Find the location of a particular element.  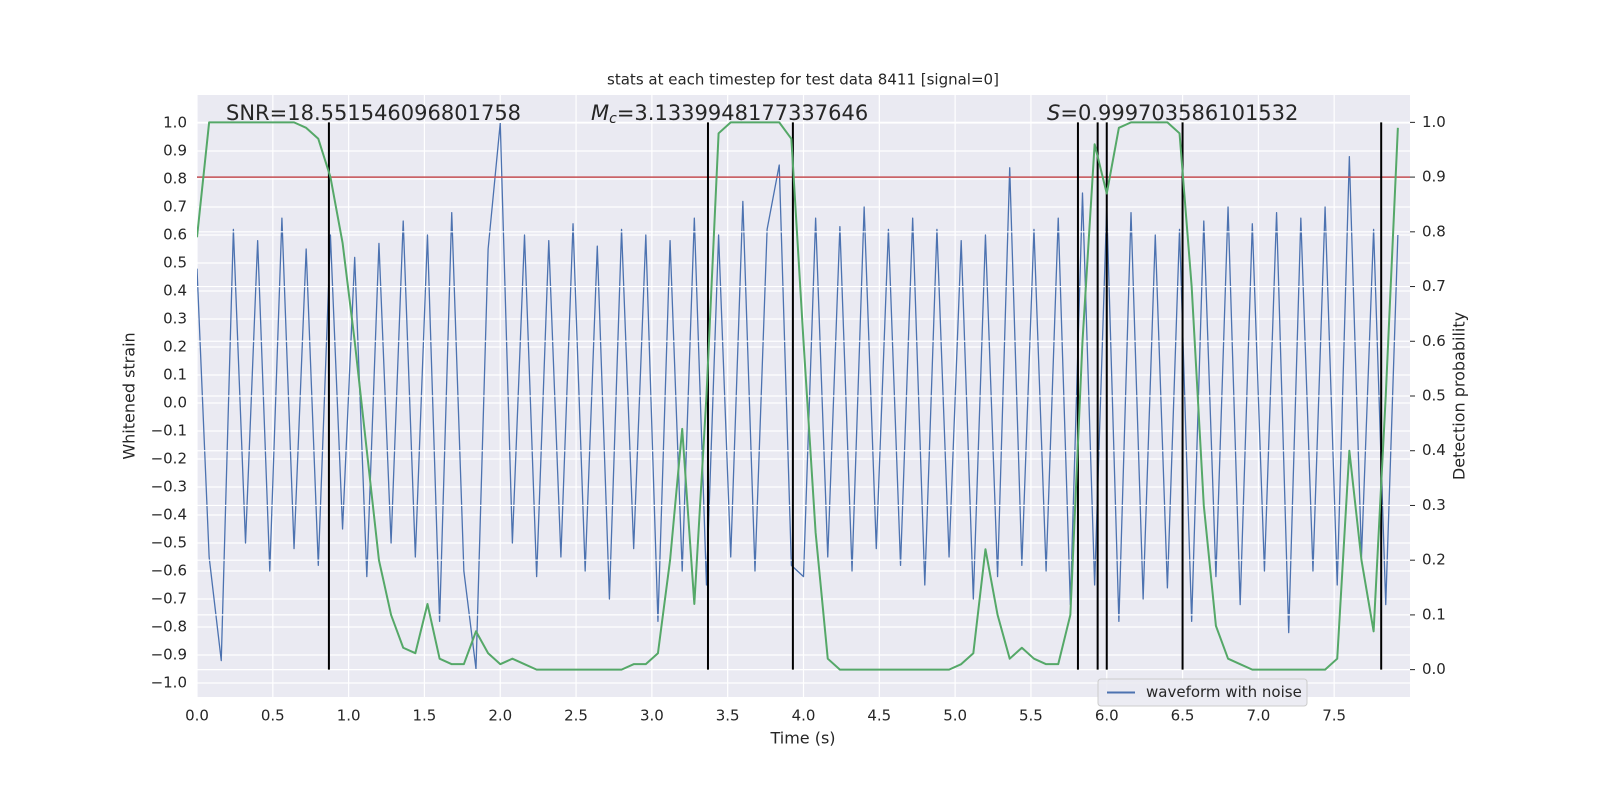

x-tick-label: 2.5 is located at coordinates (576, 716).